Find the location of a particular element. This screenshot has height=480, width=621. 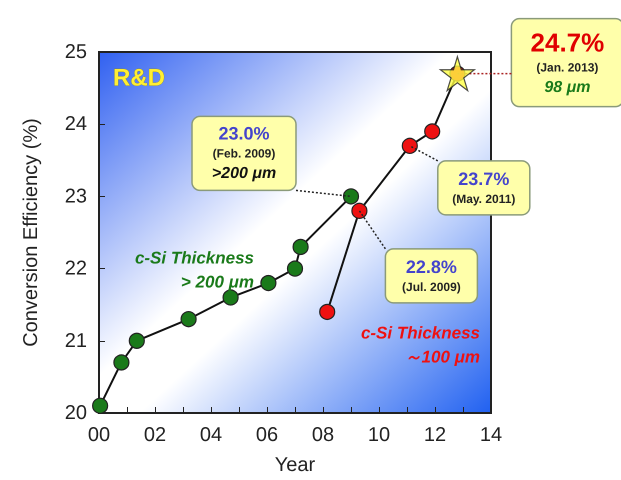

annotation: 23.7% (May. 2011) is located at coordinates (484, 187).